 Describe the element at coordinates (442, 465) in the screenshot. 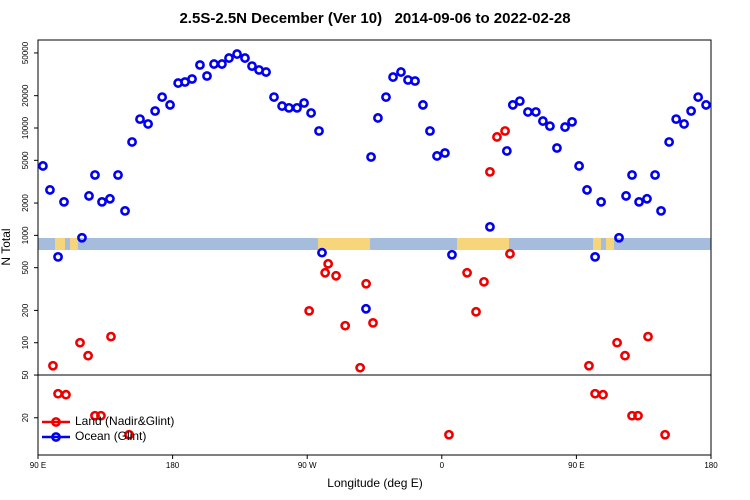

I see `x-tick-label: 0` at that location.